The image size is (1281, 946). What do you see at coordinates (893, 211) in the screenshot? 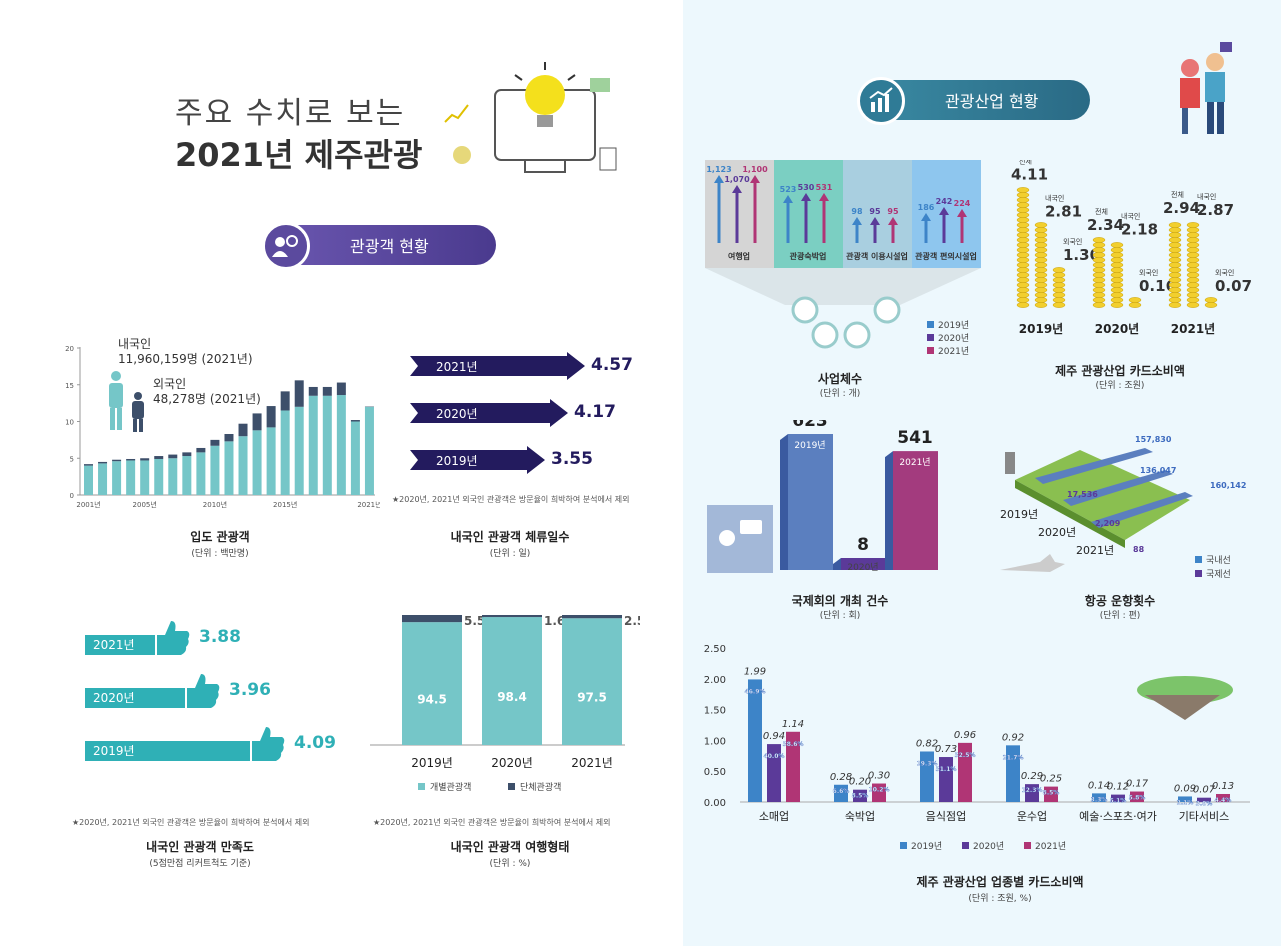
I see `business-value: 95` at bounding box center [893, 211].